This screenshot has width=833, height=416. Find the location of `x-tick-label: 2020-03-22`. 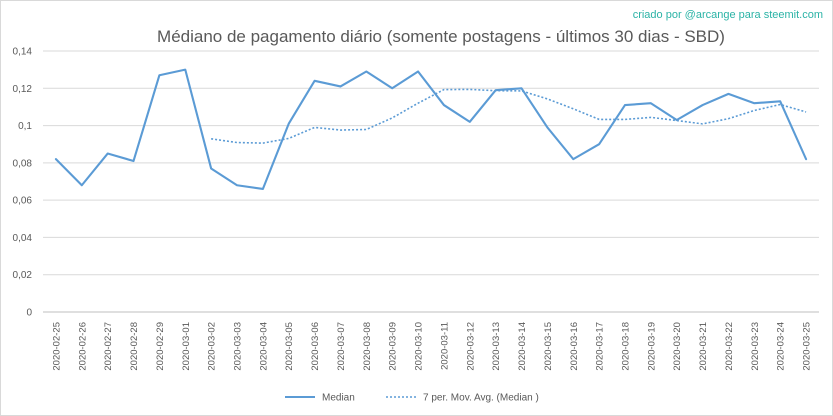

x-tick-label: 2020-03-22 is located at coordinates (729, 346).